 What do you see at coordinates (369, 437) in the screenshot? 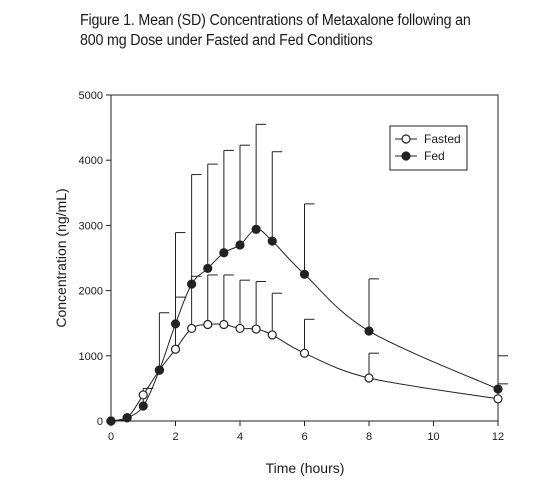
I see `x-tick-label: 8` at bounding box center [369, 437].